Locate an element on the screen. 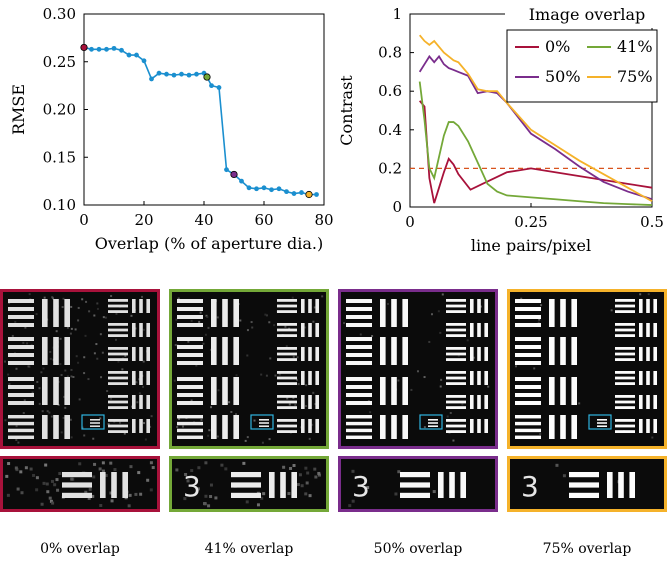 The width and height of the screenshot is (667, 566). plot-frame is located at coordinates (204, 109).